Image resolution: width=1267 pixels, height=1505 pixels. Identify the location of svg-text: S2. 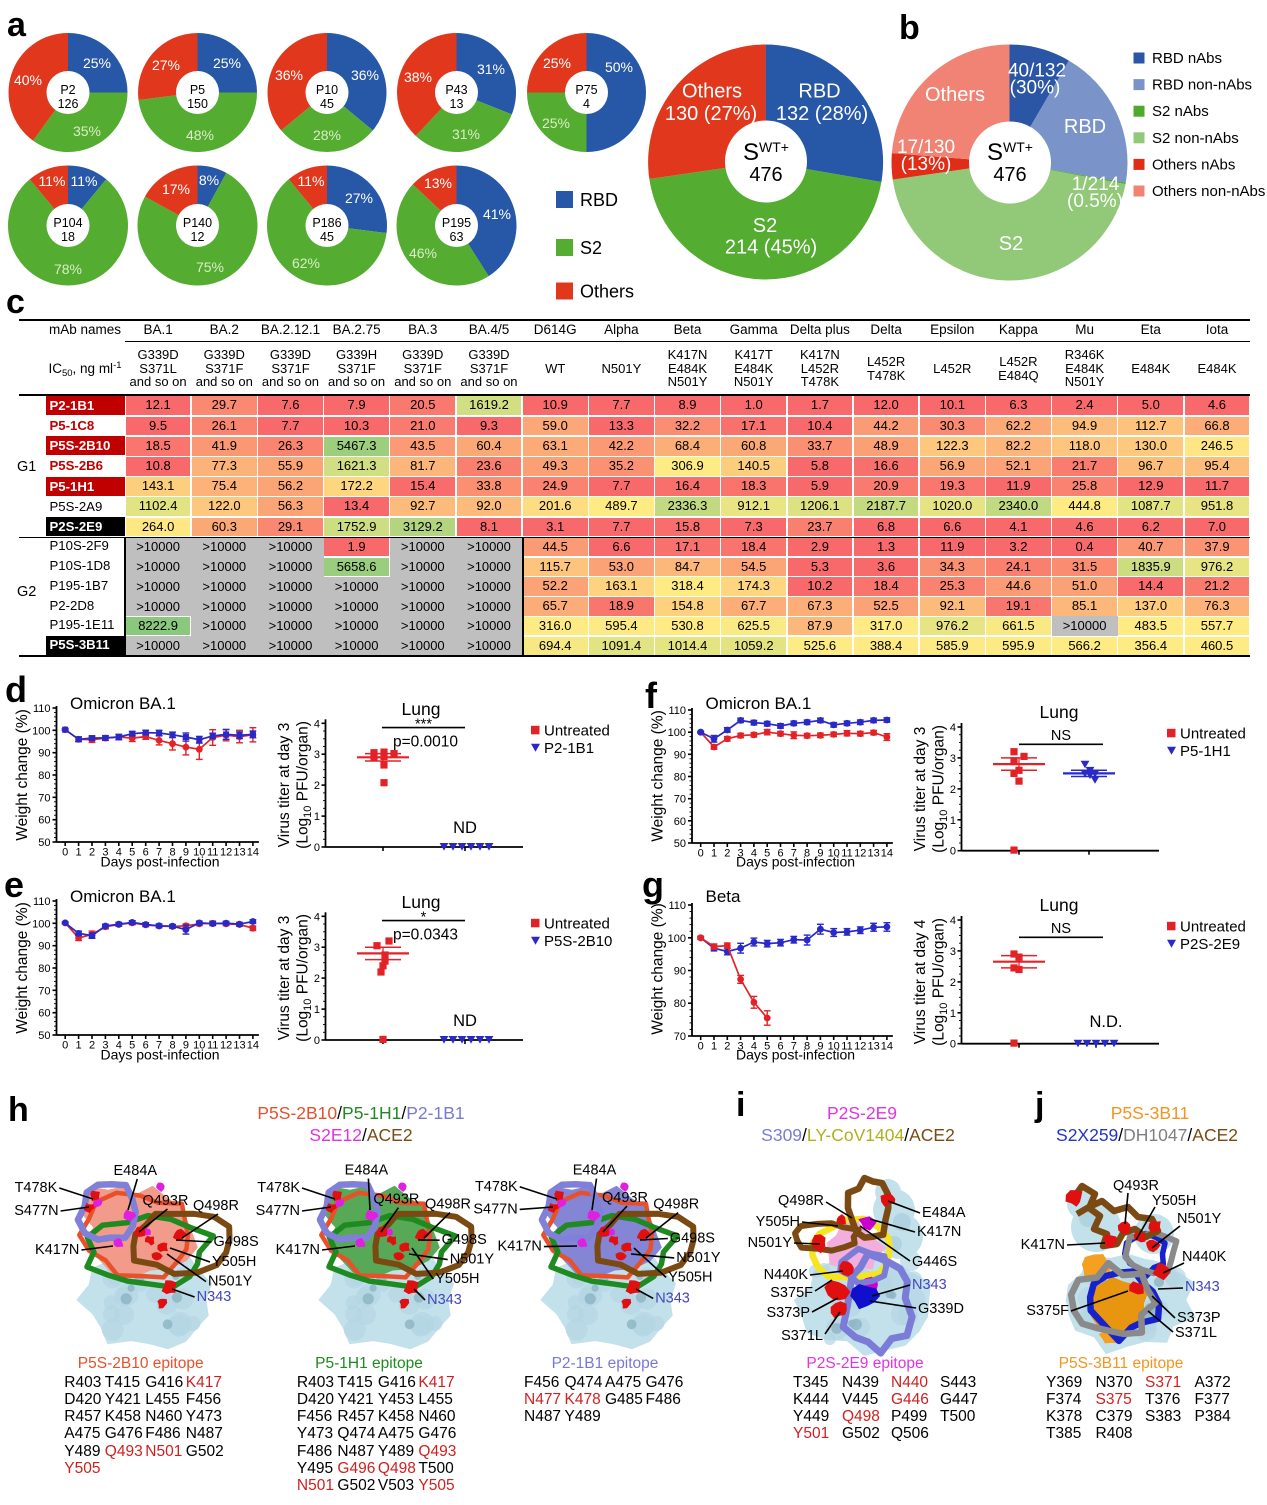
(591, 248).